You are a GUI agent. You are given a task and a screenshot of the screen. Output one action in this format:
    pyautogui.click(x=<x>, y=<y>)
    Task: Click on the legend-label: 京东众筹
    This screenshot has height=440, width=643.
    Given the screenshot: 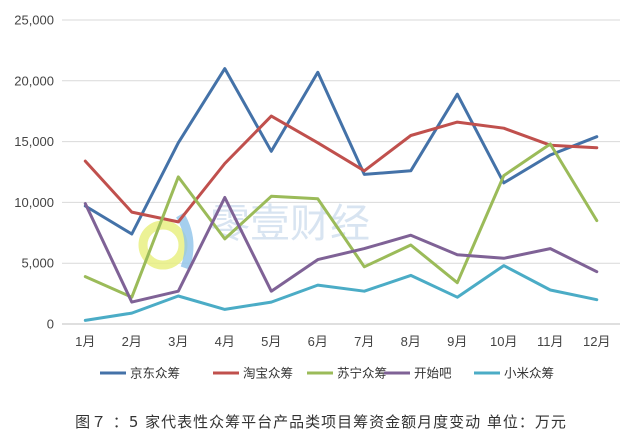 What is the action you would take?
    pyautogui.click(x=155, y=373)
    